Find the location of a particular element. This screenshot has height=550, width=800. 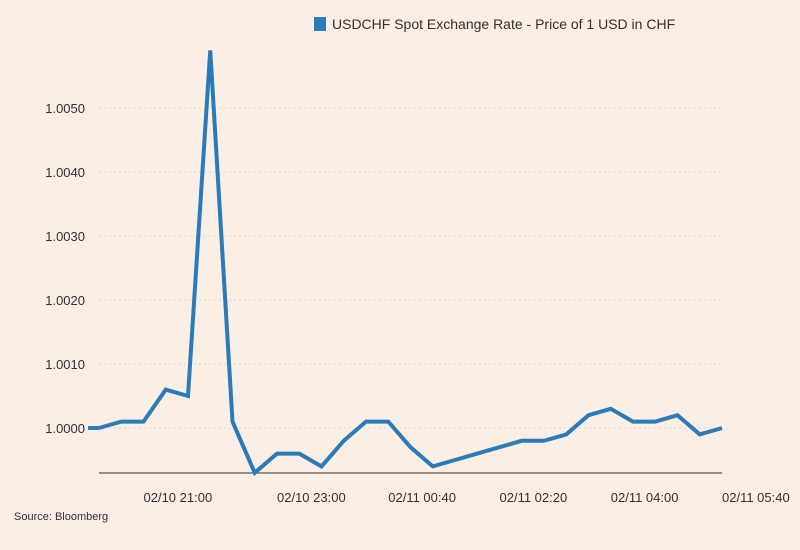

x-tick-label: 02/11 00:40 is located at coordinates (422, 497).